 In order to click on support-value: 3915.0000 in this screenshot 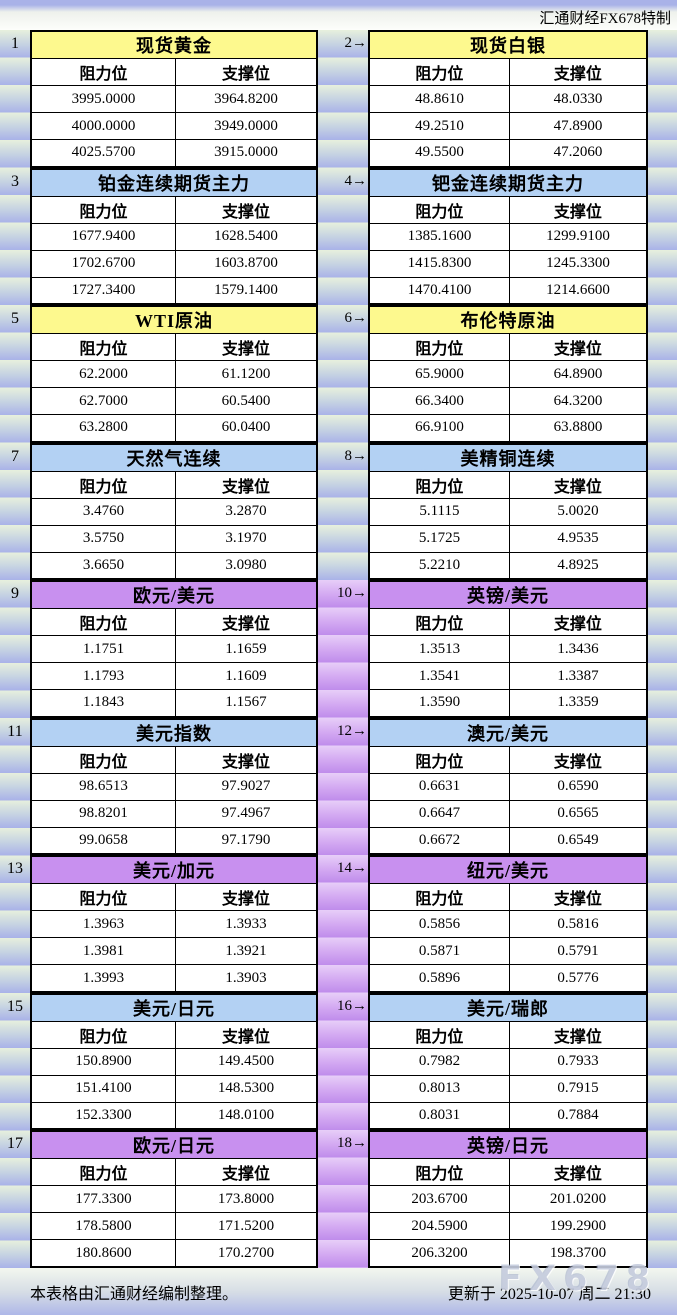, I will do `click(246, 153)`.